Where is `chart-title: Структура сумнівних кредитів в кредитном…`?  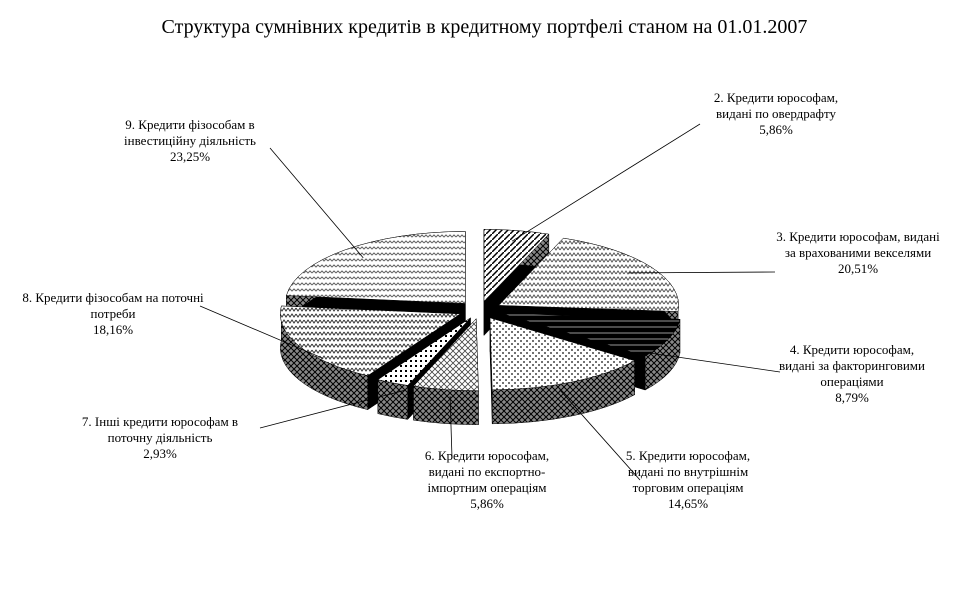 chart-title: Структура сумнівних кредитів в кредитном… is located at coordinates (484, 27).